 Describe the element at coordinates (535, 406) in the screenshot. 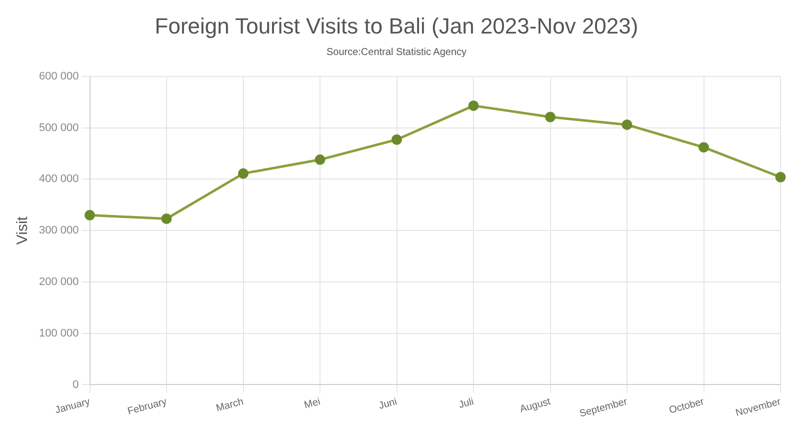

I see `x-tick-label: August` at that location.